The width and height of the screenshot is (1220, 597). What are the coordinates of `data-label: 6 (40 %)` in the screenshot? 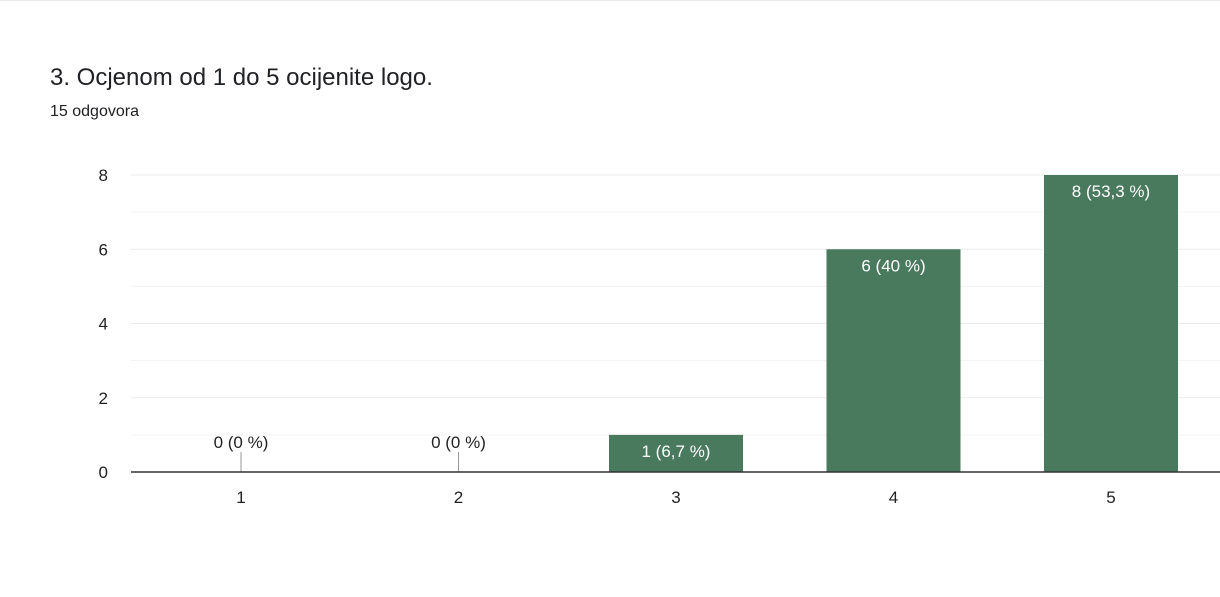 It's located at (893, 265).